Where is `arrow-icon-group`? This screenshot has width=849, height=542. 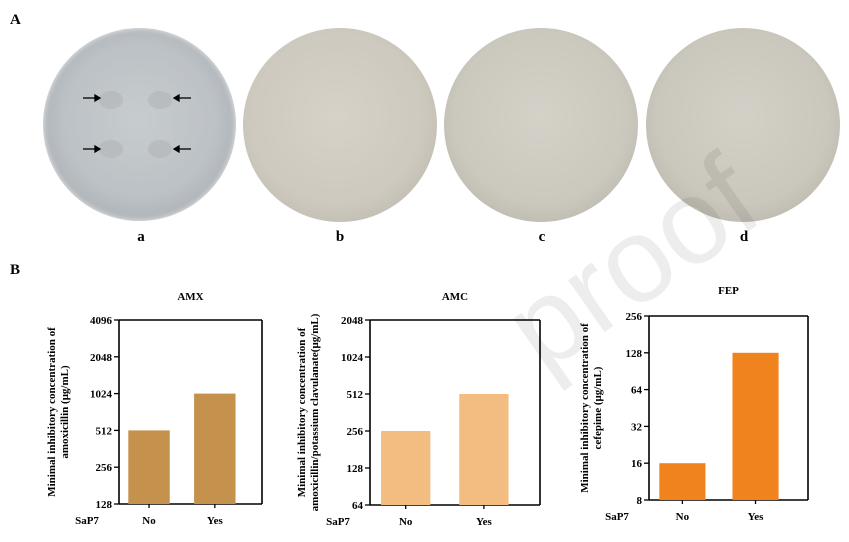 arrow-icon-group is located at coordinates (137, 124).